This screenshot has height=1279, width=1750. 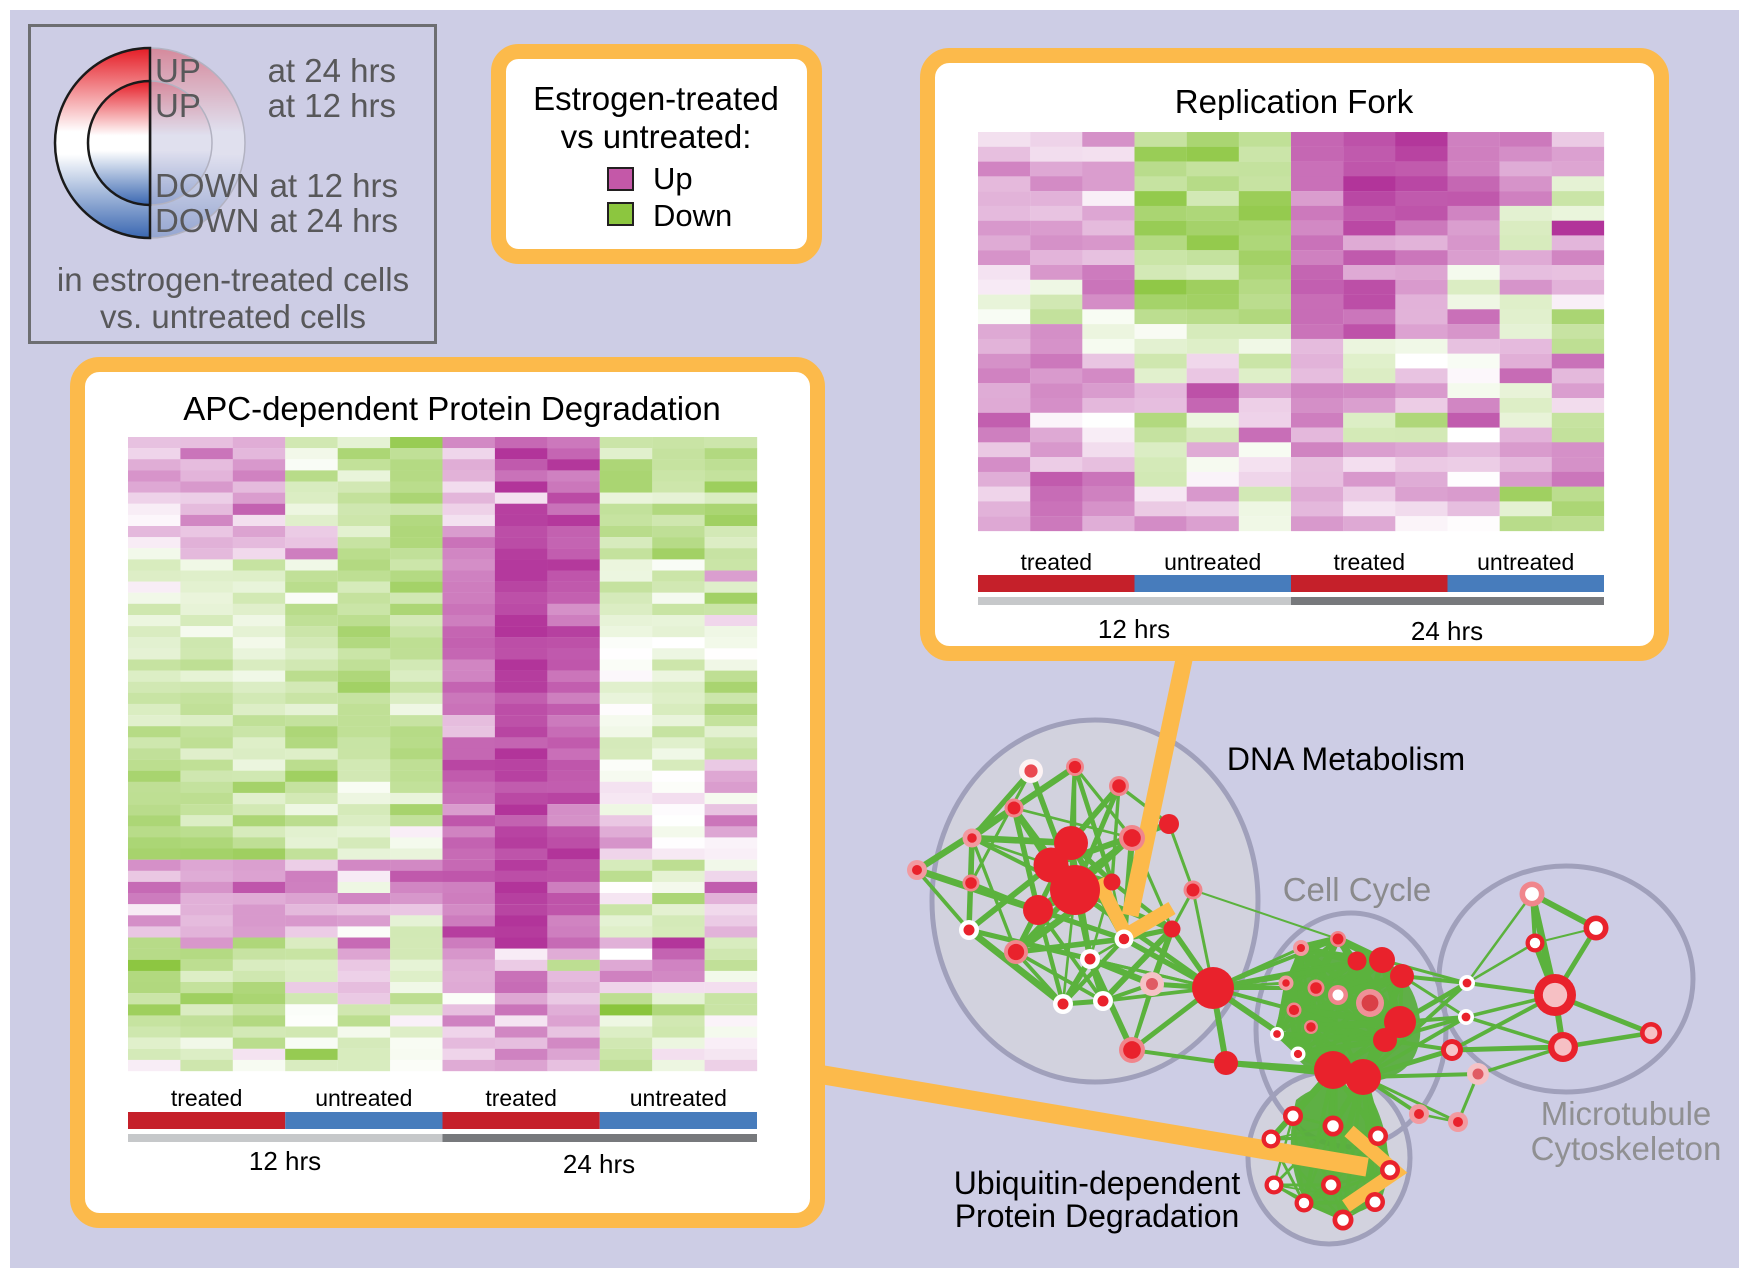 What do you see at coordinates (233, 279) in the screenshot?
I see `svg-text: in estrogen-treated cells` at bounding box center [233, 279].